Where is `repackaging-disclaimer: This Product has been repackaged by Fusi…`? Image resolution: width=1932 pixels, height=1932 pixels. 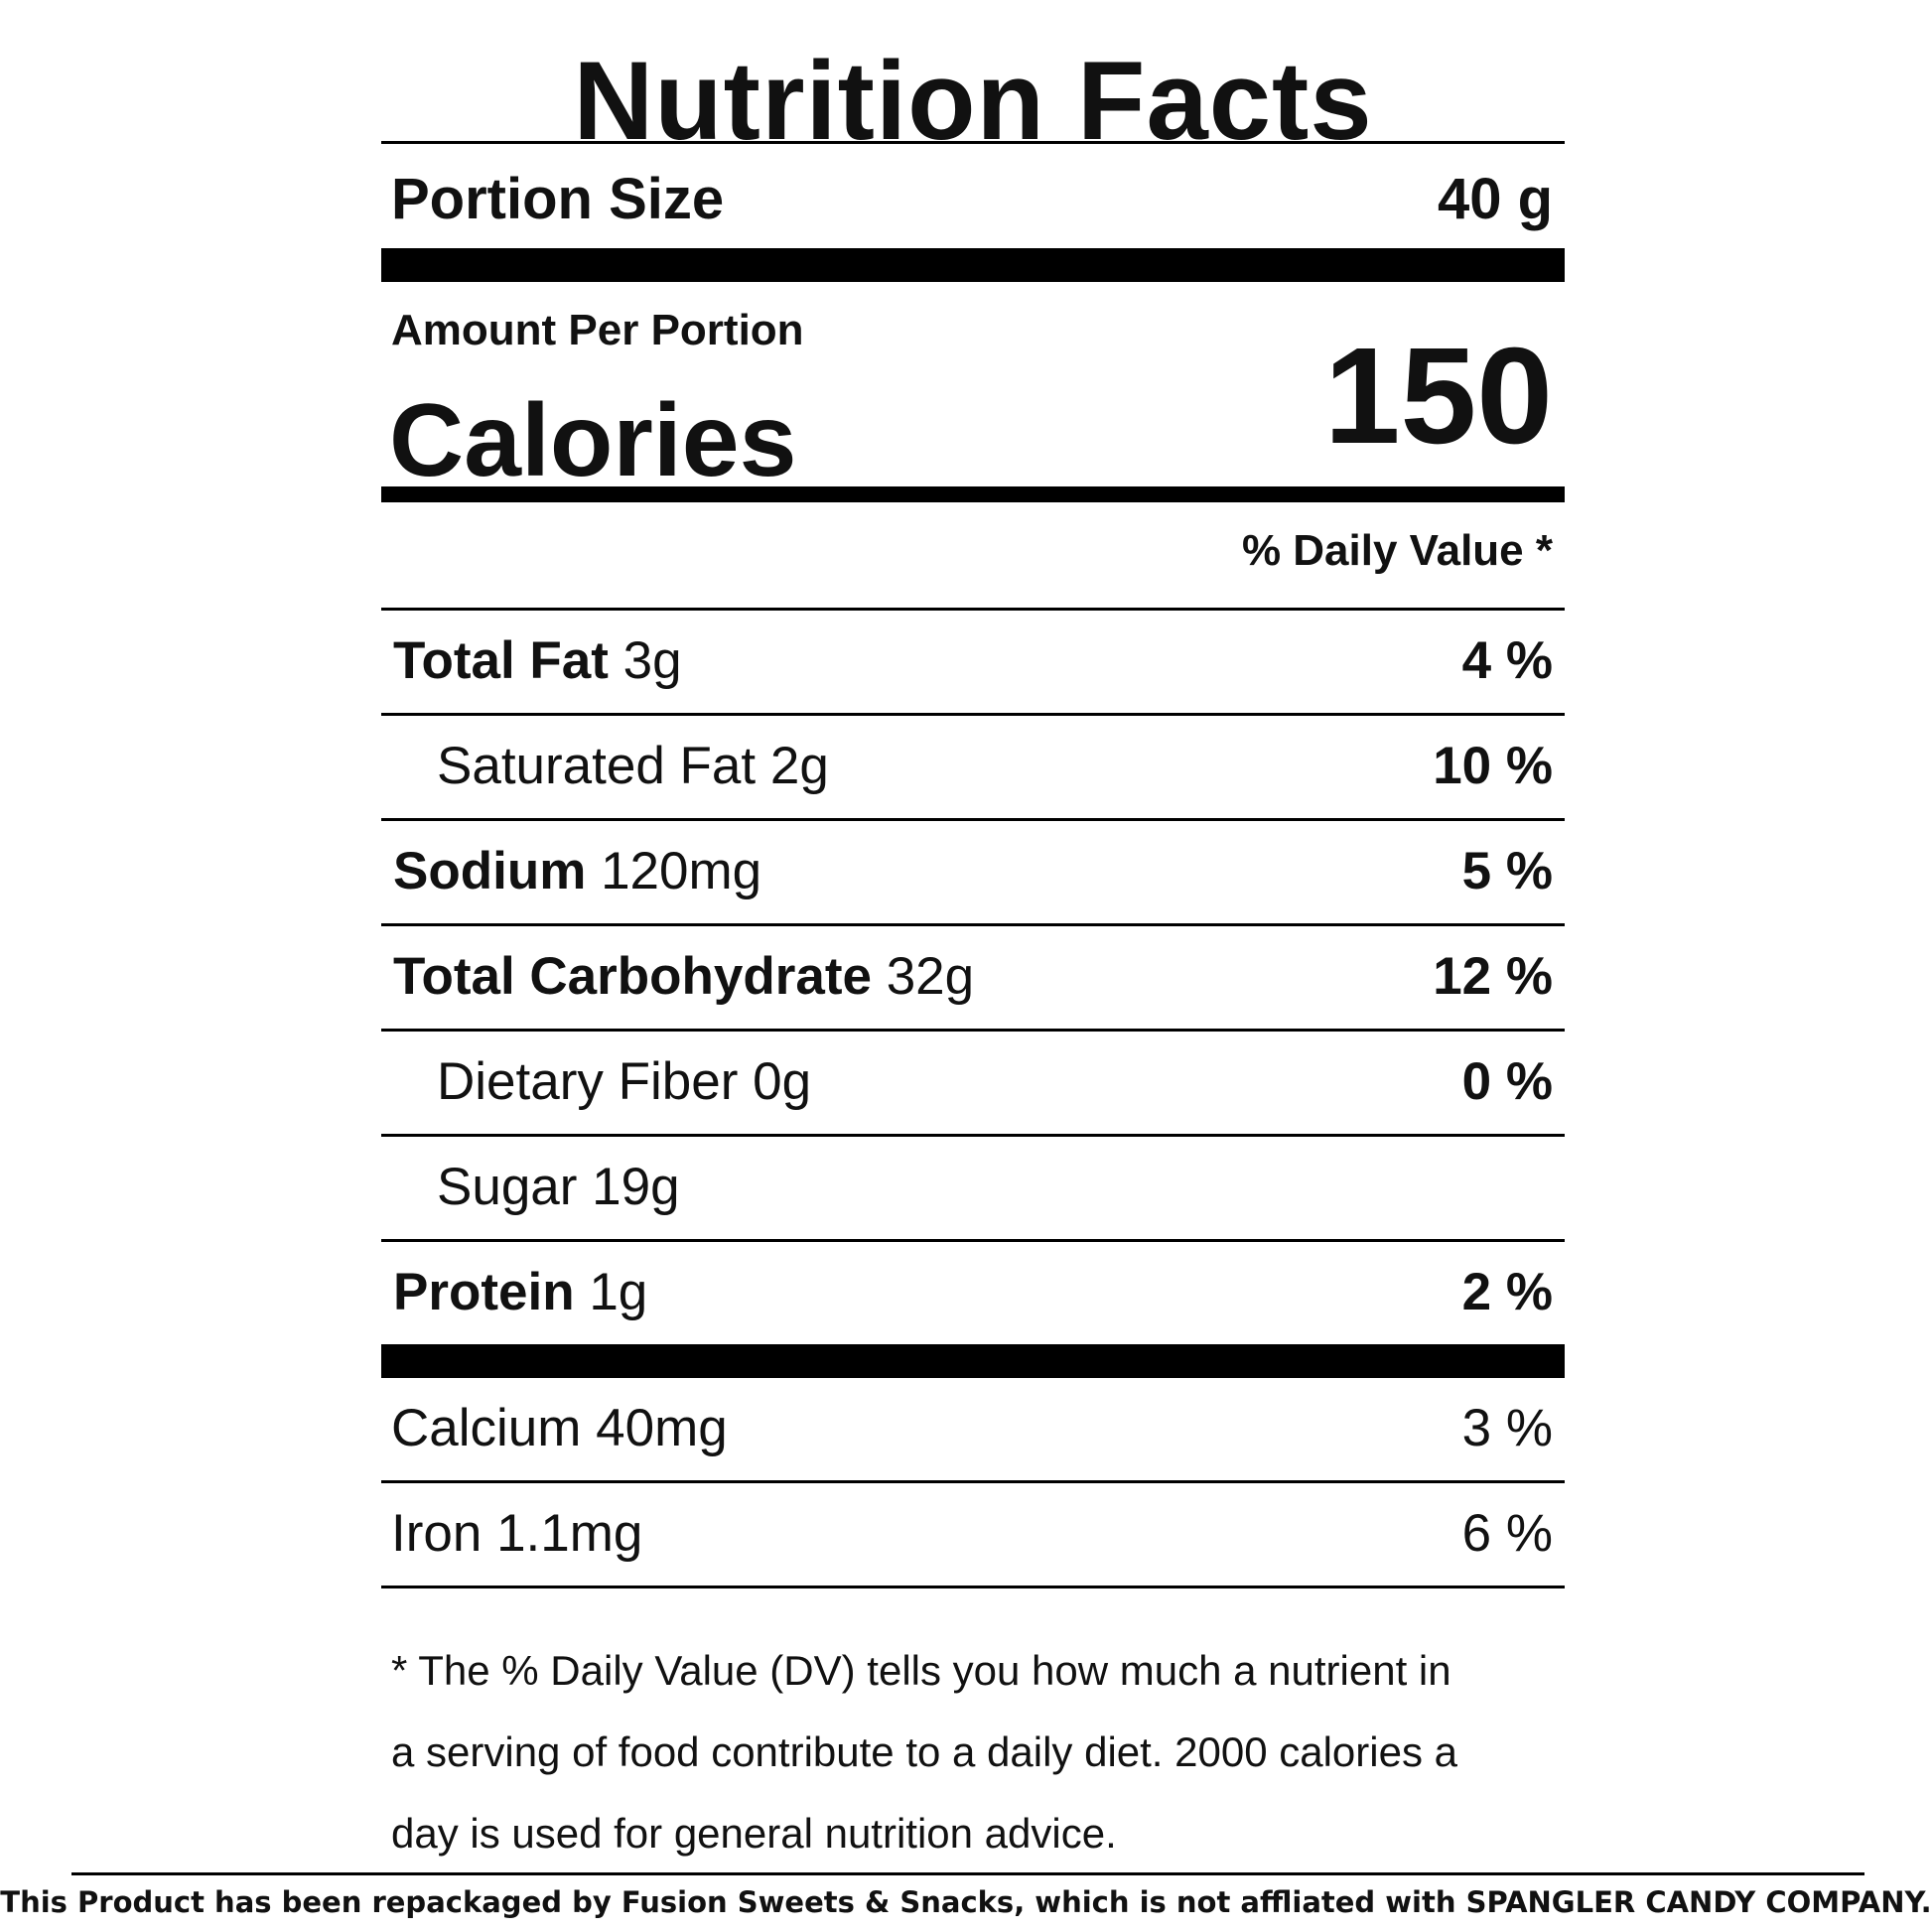 repackaging-disclaimer: This Product has been repackaged by Fusi… is located at coordinates (966, 1902).